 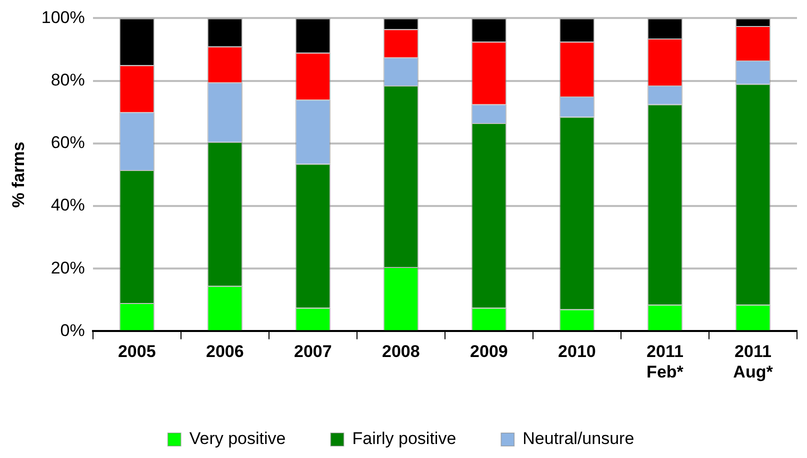 I want to click on legend-label: Neutral/unsure, so click(x=578, y=438).